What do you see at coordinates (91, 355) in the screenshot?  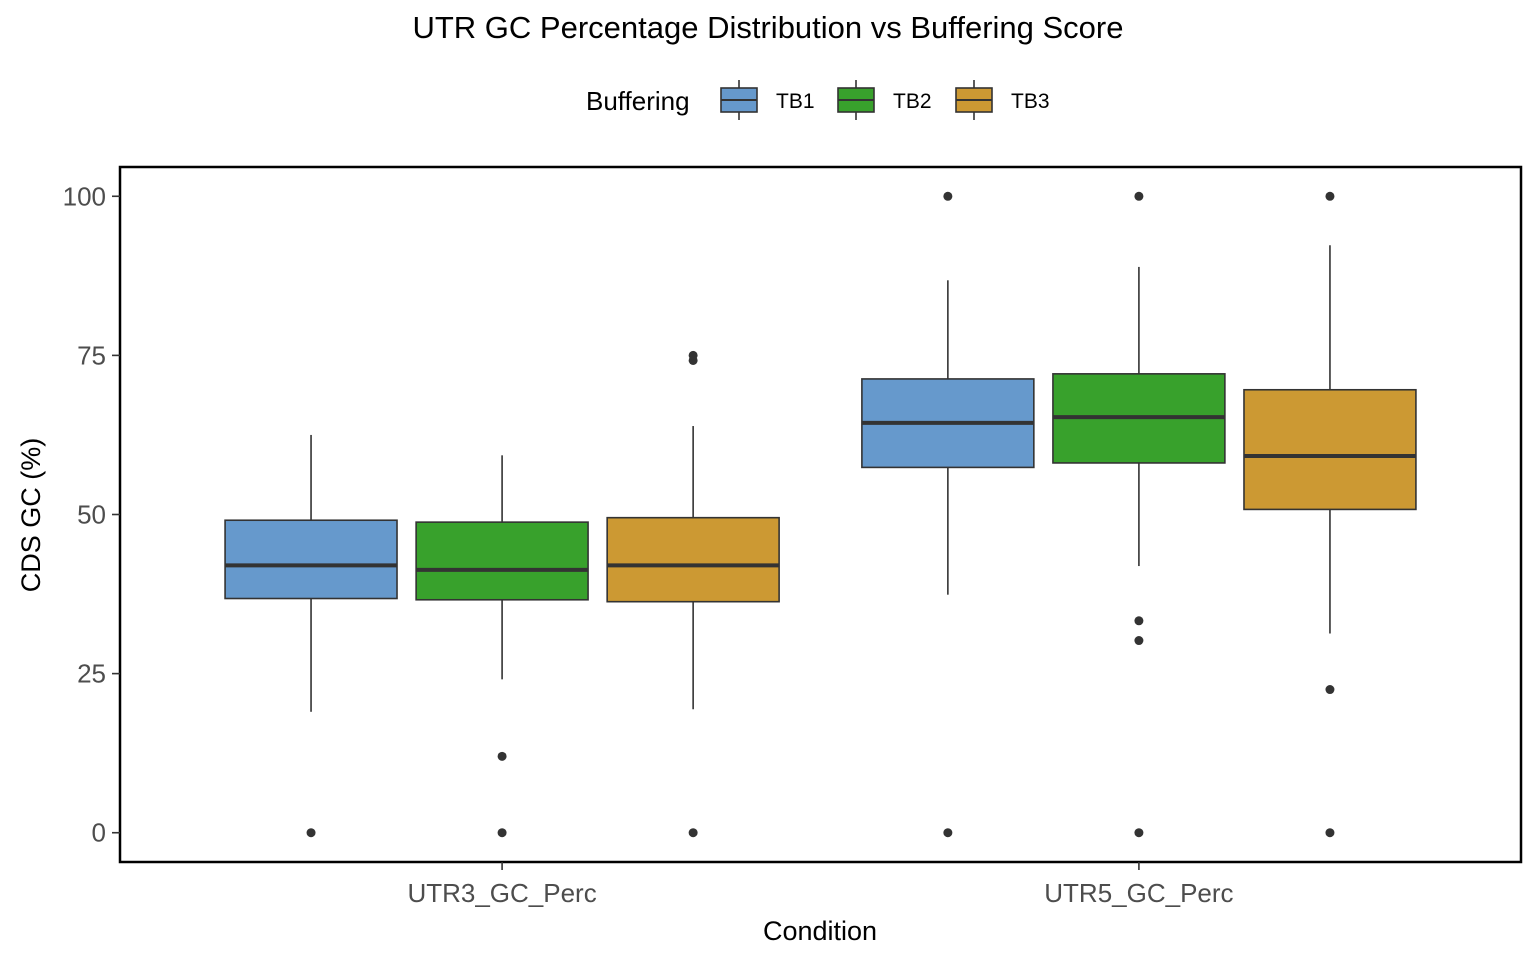 I see `y-tick-label-75: 75` at bounding box center [91, 355].